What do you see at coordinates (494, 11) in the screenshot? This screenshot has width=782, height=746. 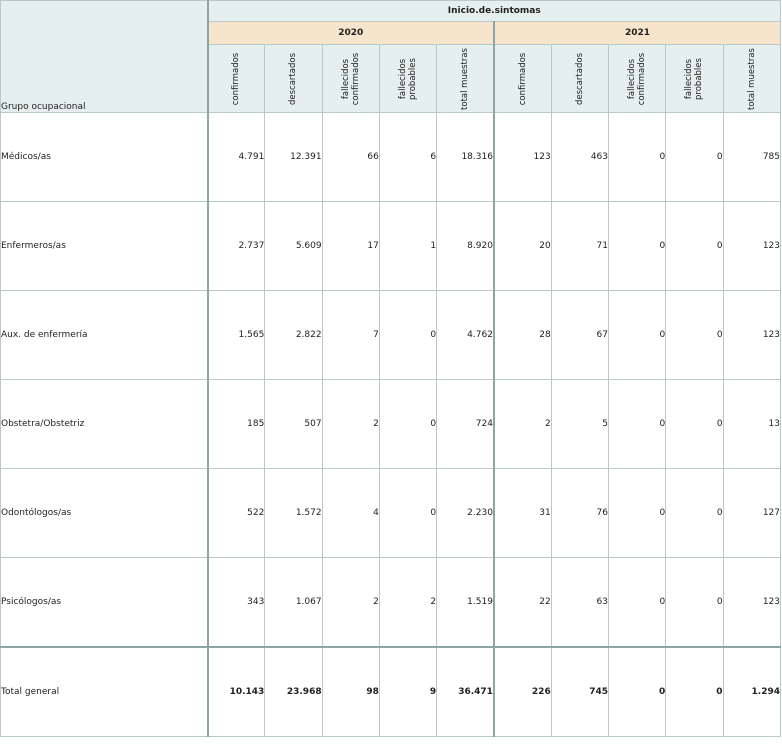 I see `table-title: Inicio.de.sintomas` at bounding box center [494, 11].